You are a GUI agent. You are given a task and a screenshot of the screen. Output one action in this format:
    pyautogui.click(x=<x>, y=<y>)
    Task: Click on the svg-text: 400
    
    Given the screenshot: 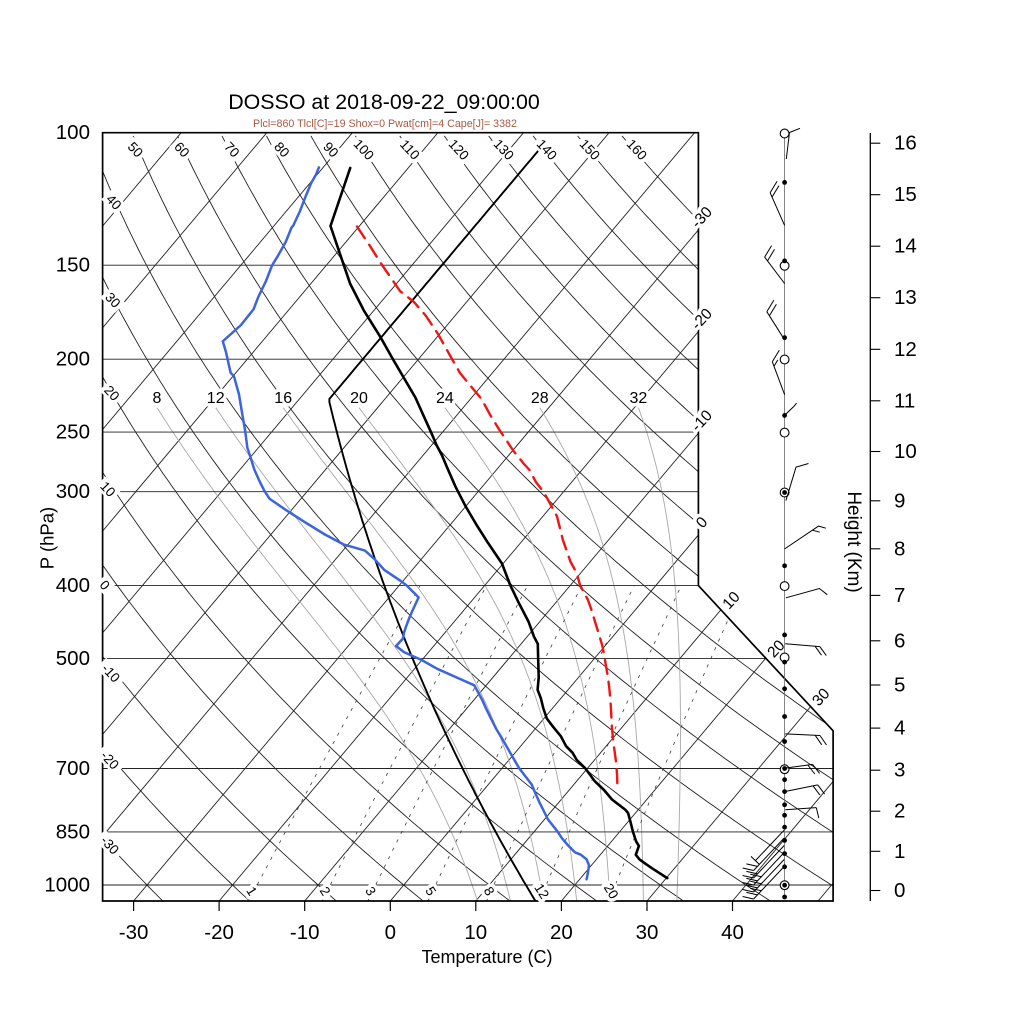 What is the action you would take?
    pyautogui.click(x=73, y=585)
    